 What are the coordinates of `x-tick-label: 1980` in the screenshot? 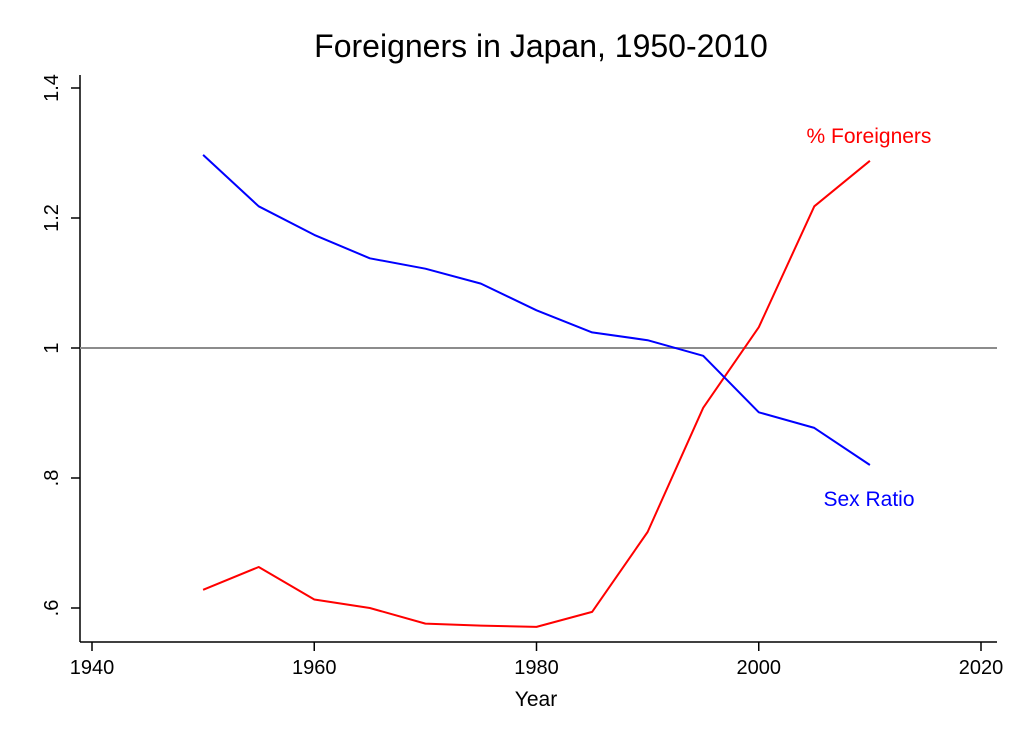 It's located at (536, 668).